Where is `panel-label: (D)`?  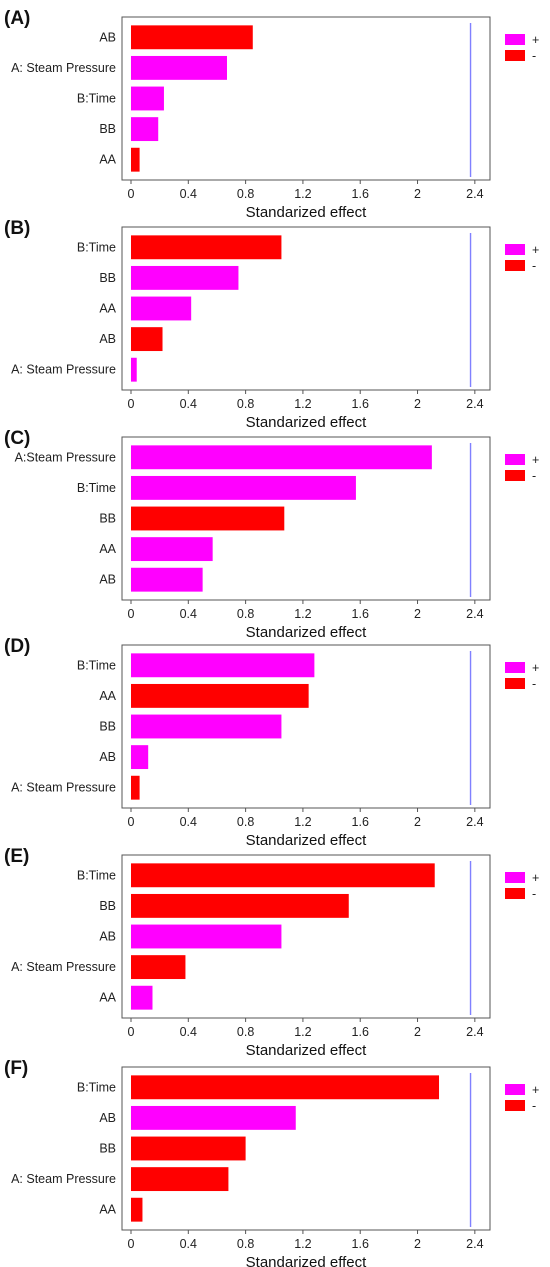
panel-label: (D) is located at coordinates (17, 646).